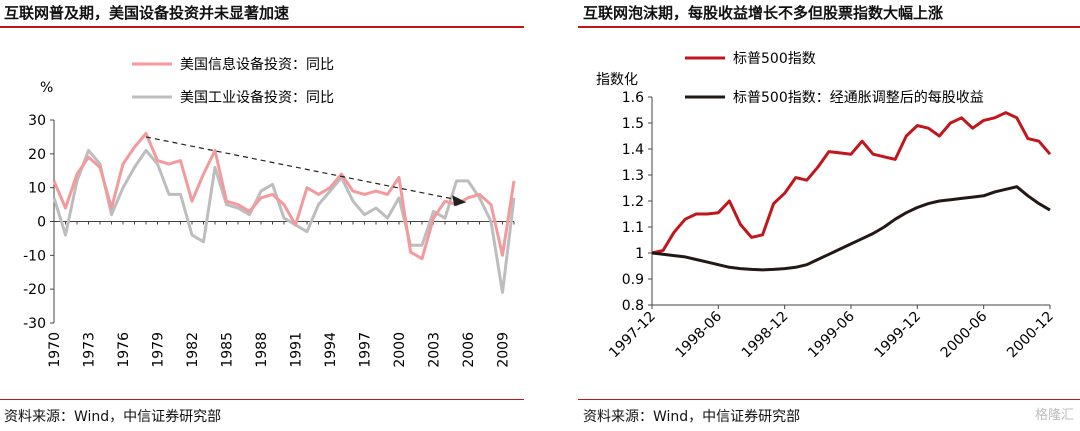  I want to click on left-y-tick-label: 30, so click(37, 121).